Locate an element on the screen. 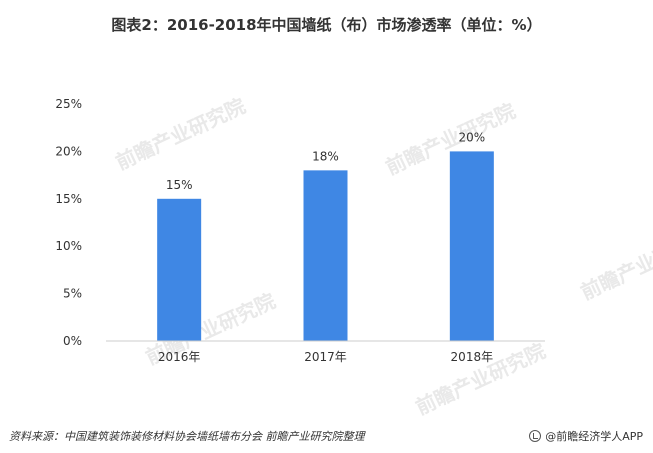  x-tick-label: 2018年 is located at coordinates (472, 357).